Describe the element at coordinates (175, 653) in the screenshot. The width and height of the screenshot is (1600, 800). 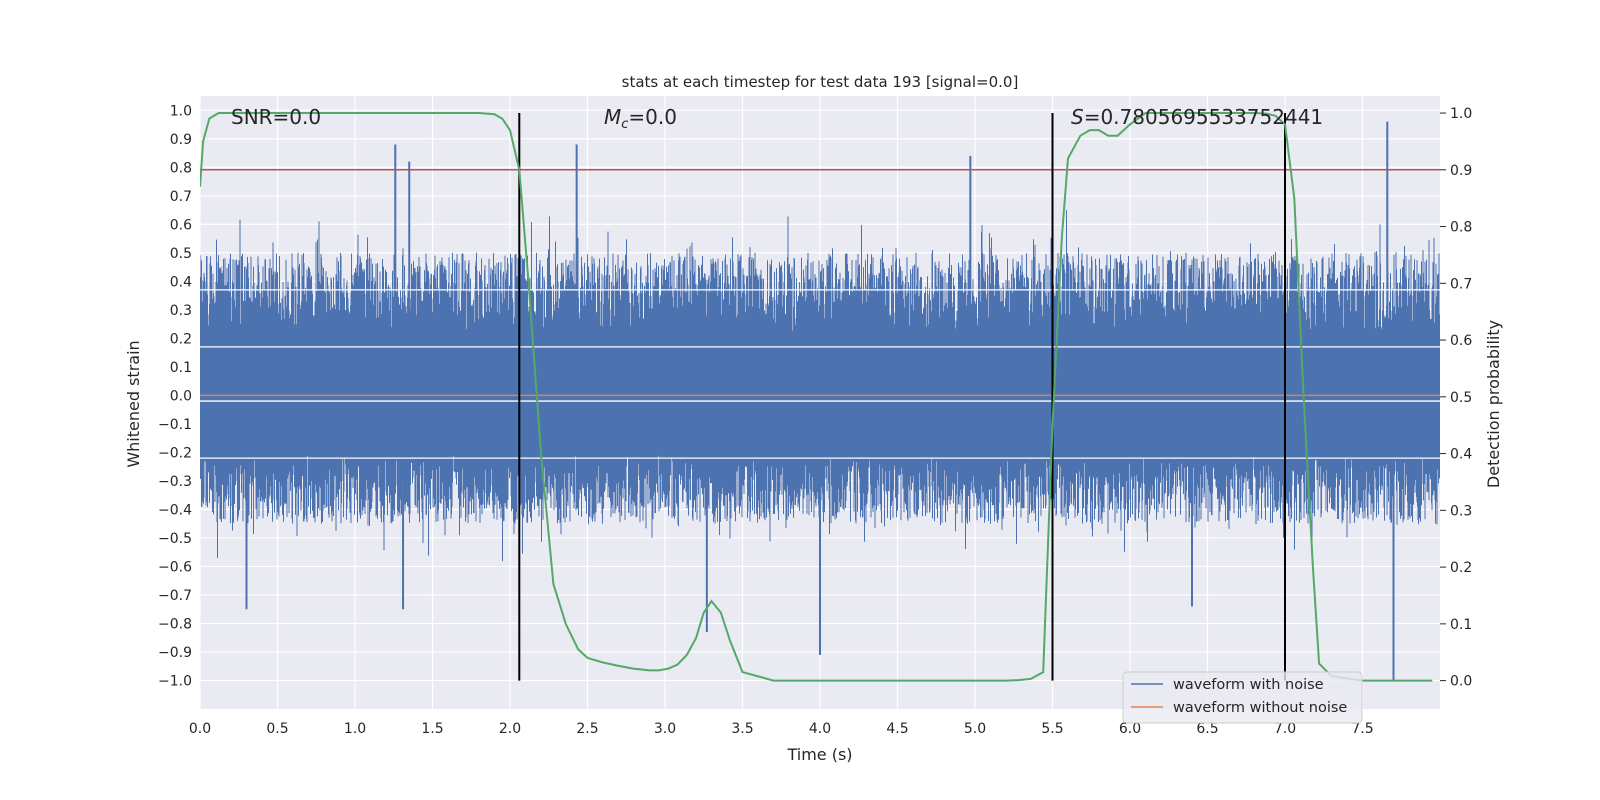
I see `y-tick-label: −0.9` at that location.